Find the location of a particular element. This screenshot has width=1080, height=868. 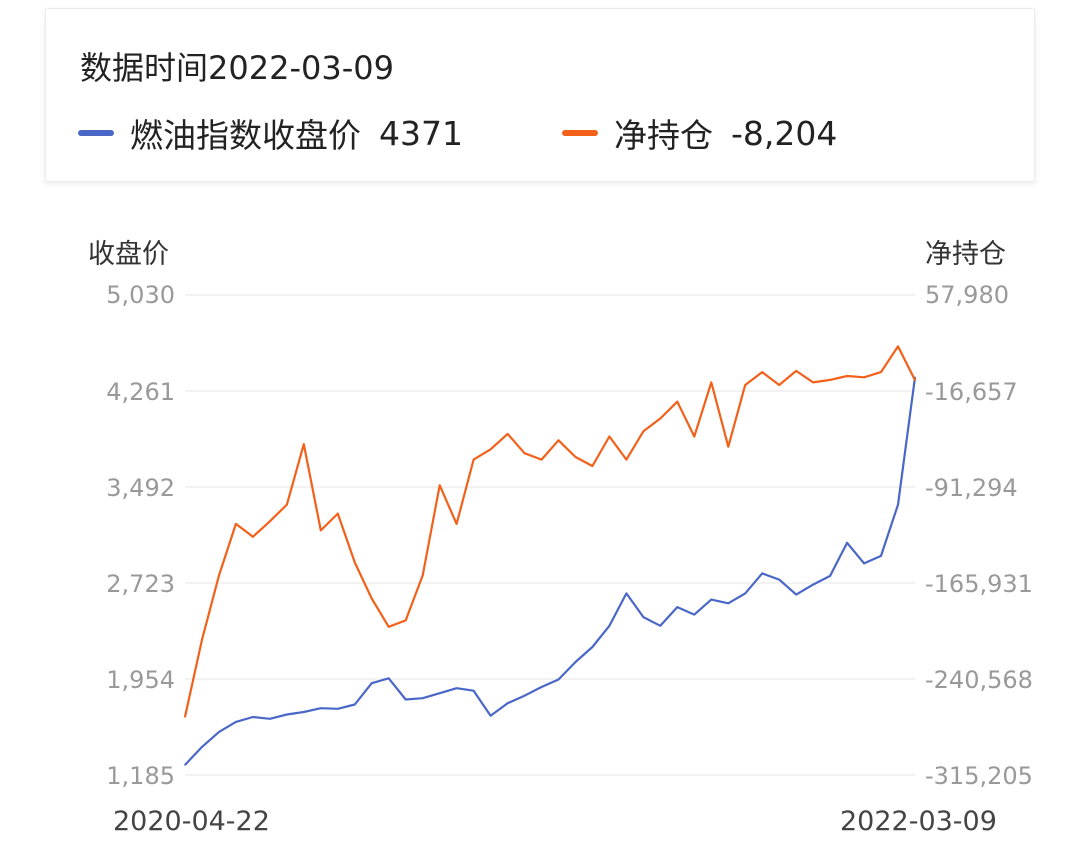

left-axis-title: 收盘价 is located at coordinates (128, 254).